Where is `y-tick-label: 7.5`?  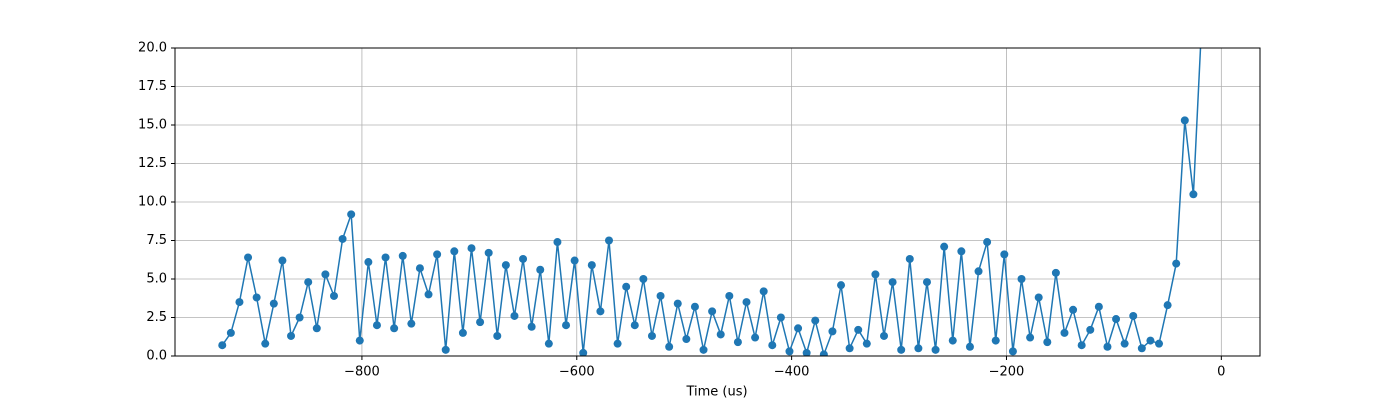 y-tick-label: 7.5 is located at coordinates (156, 240).